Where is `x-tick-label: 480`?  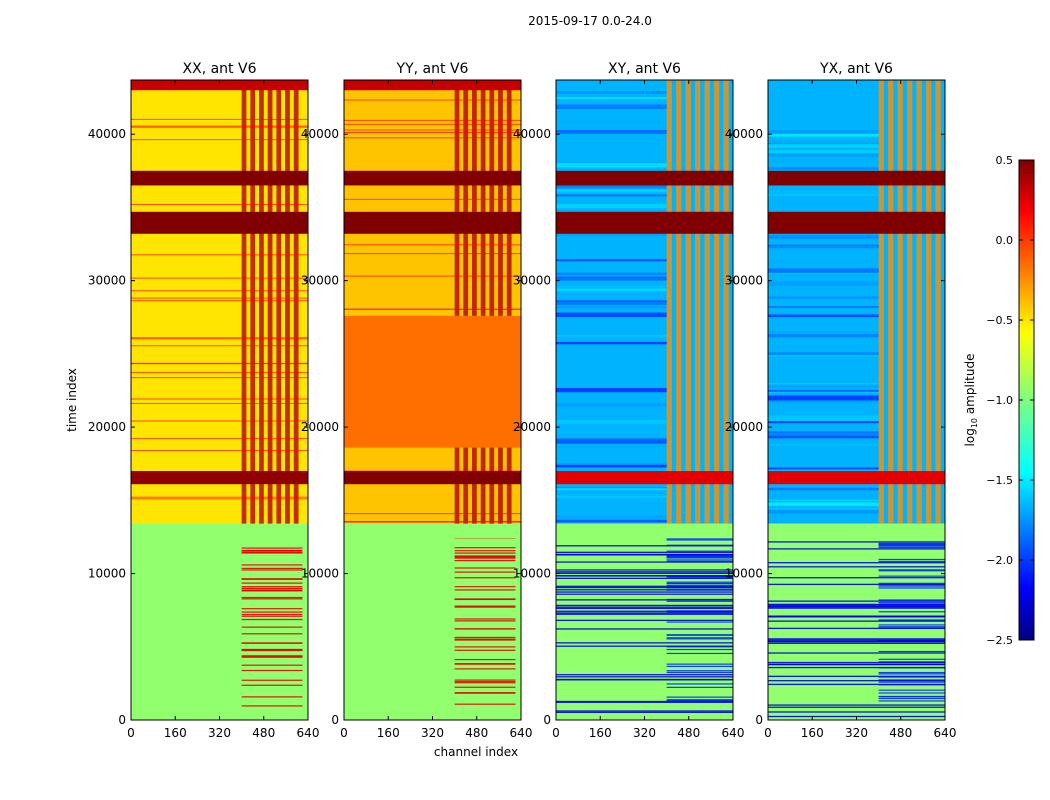
x-tick-label: 480 is located at coordinates (263, 733).